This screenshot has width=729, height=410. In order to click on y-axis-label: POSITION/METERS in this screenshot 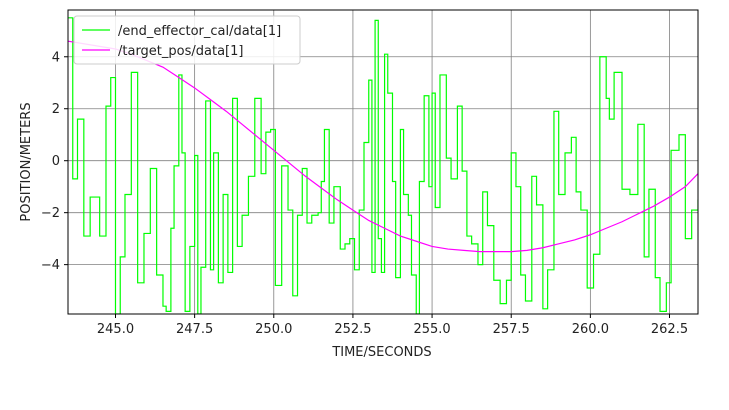, I will do `click(26, 161)`.